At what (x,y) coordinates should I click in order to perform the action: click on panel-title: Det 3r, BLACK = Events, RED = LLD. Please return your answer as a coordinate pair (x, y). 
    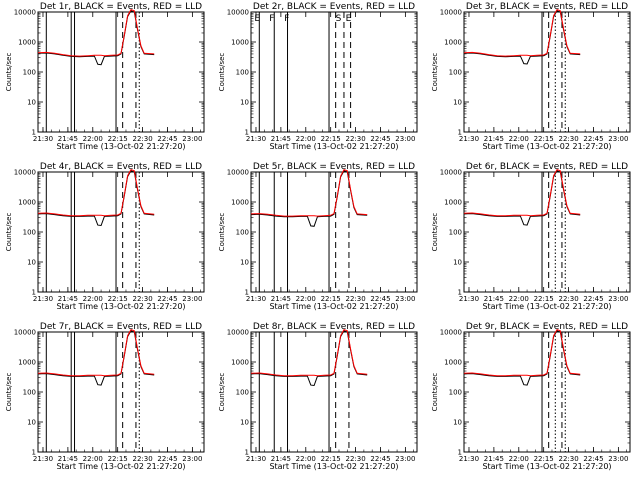
    Looking at the image, I should click on (547, 7).